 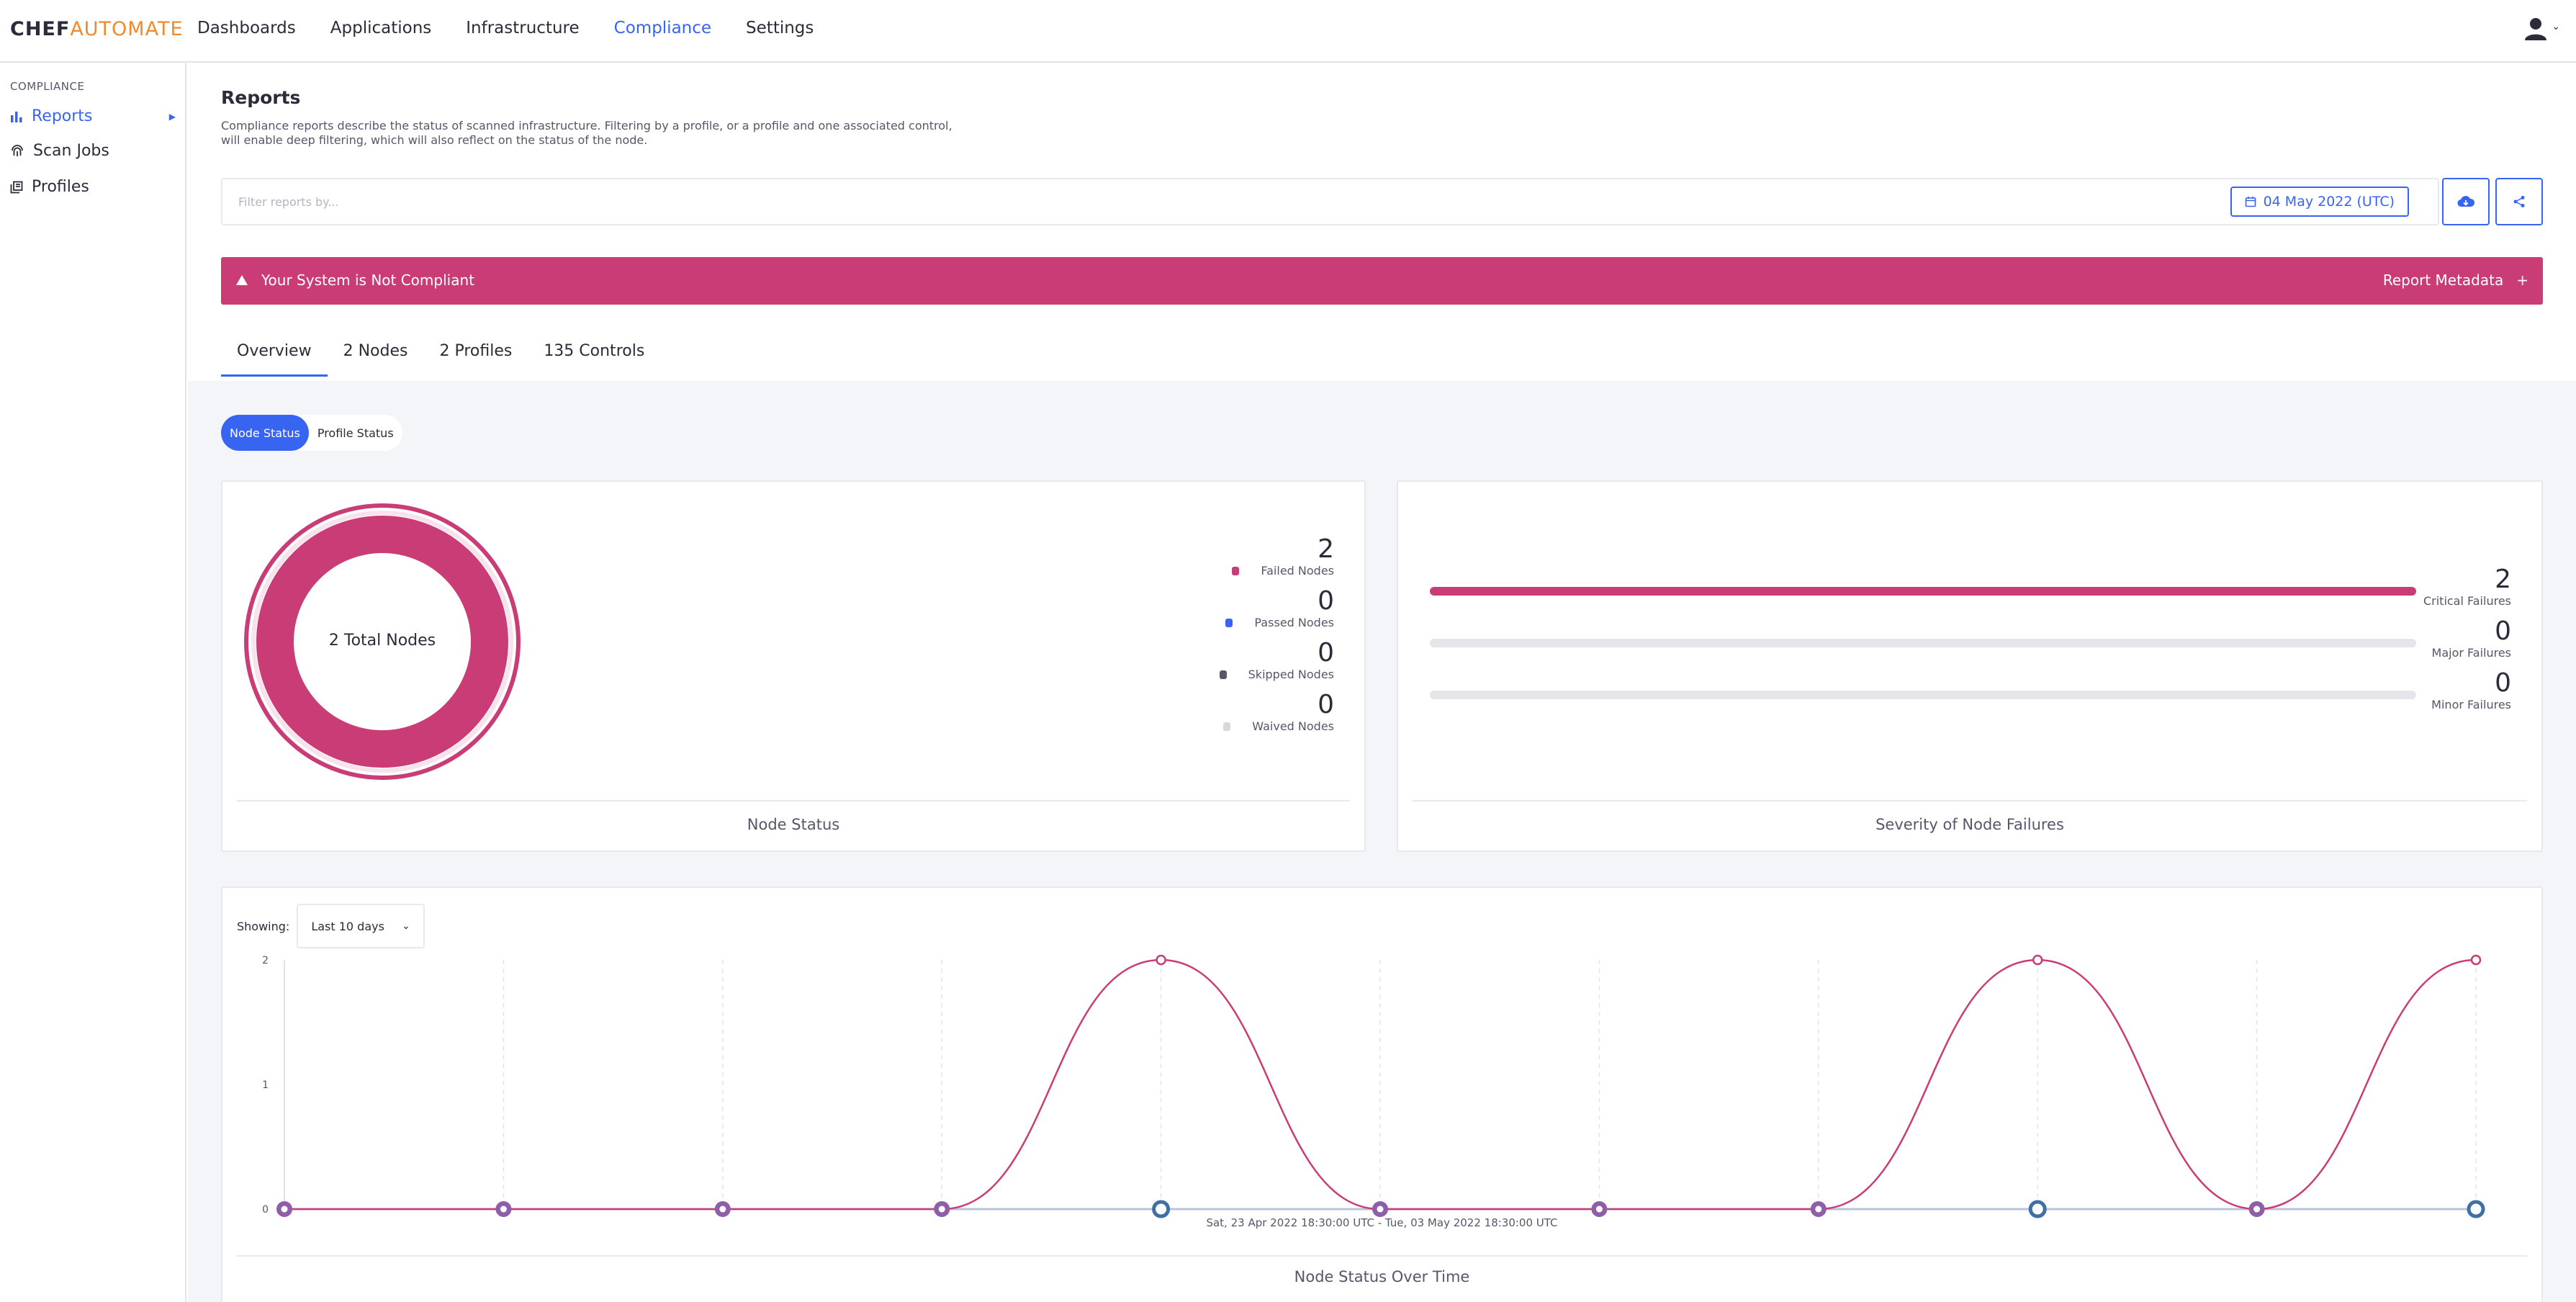 I want to click on failed-dot, so click(x=1236, y=570).